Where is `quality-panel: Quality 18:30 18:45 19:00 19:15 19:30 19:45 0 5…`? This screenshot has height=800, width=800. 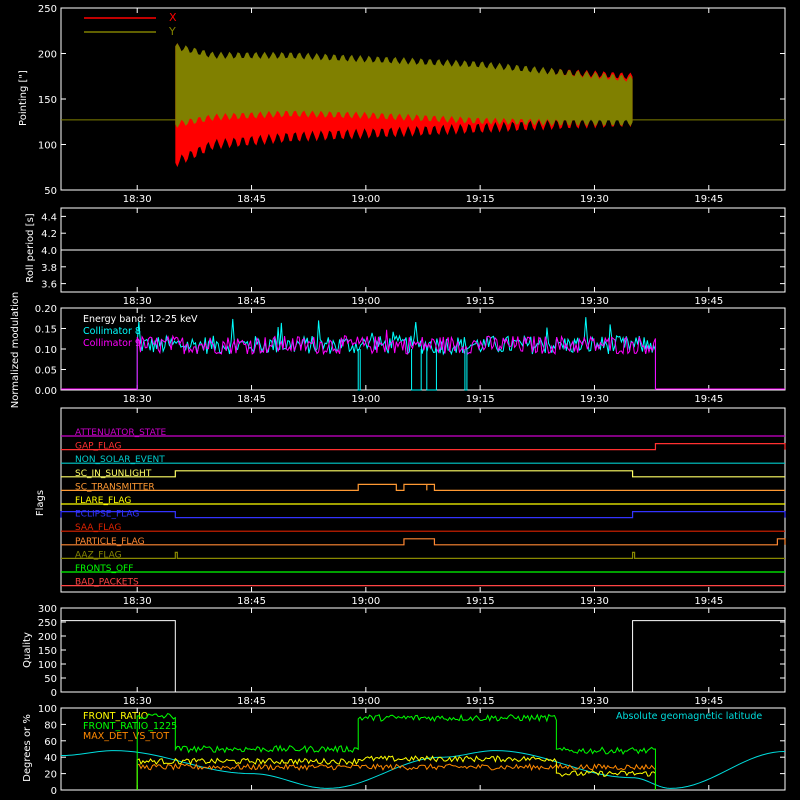 quality-panel: Quality 18:30 18:45 19:00 19:15 19:30 19:45 0 5… is located at coordinates (404, 655).